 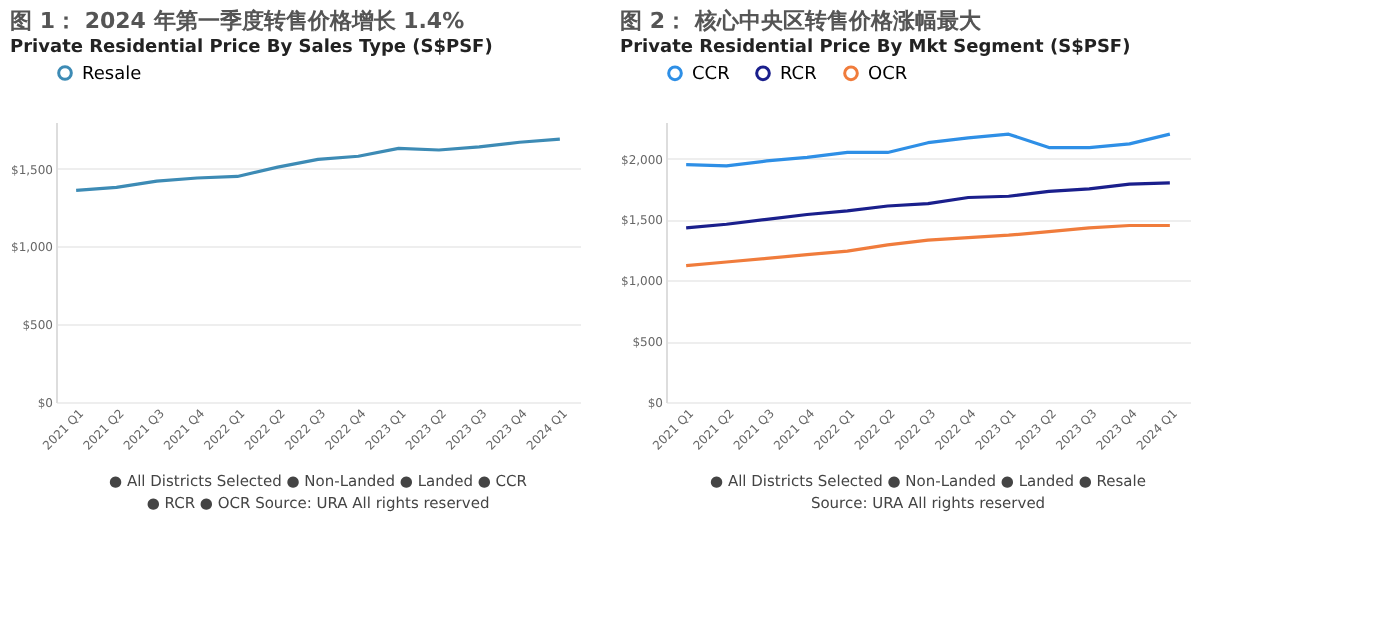 What do you see at coordinates (112, 75) in the screenshot?
I see `legend-label: Resale` at bounding box center [112, 75].